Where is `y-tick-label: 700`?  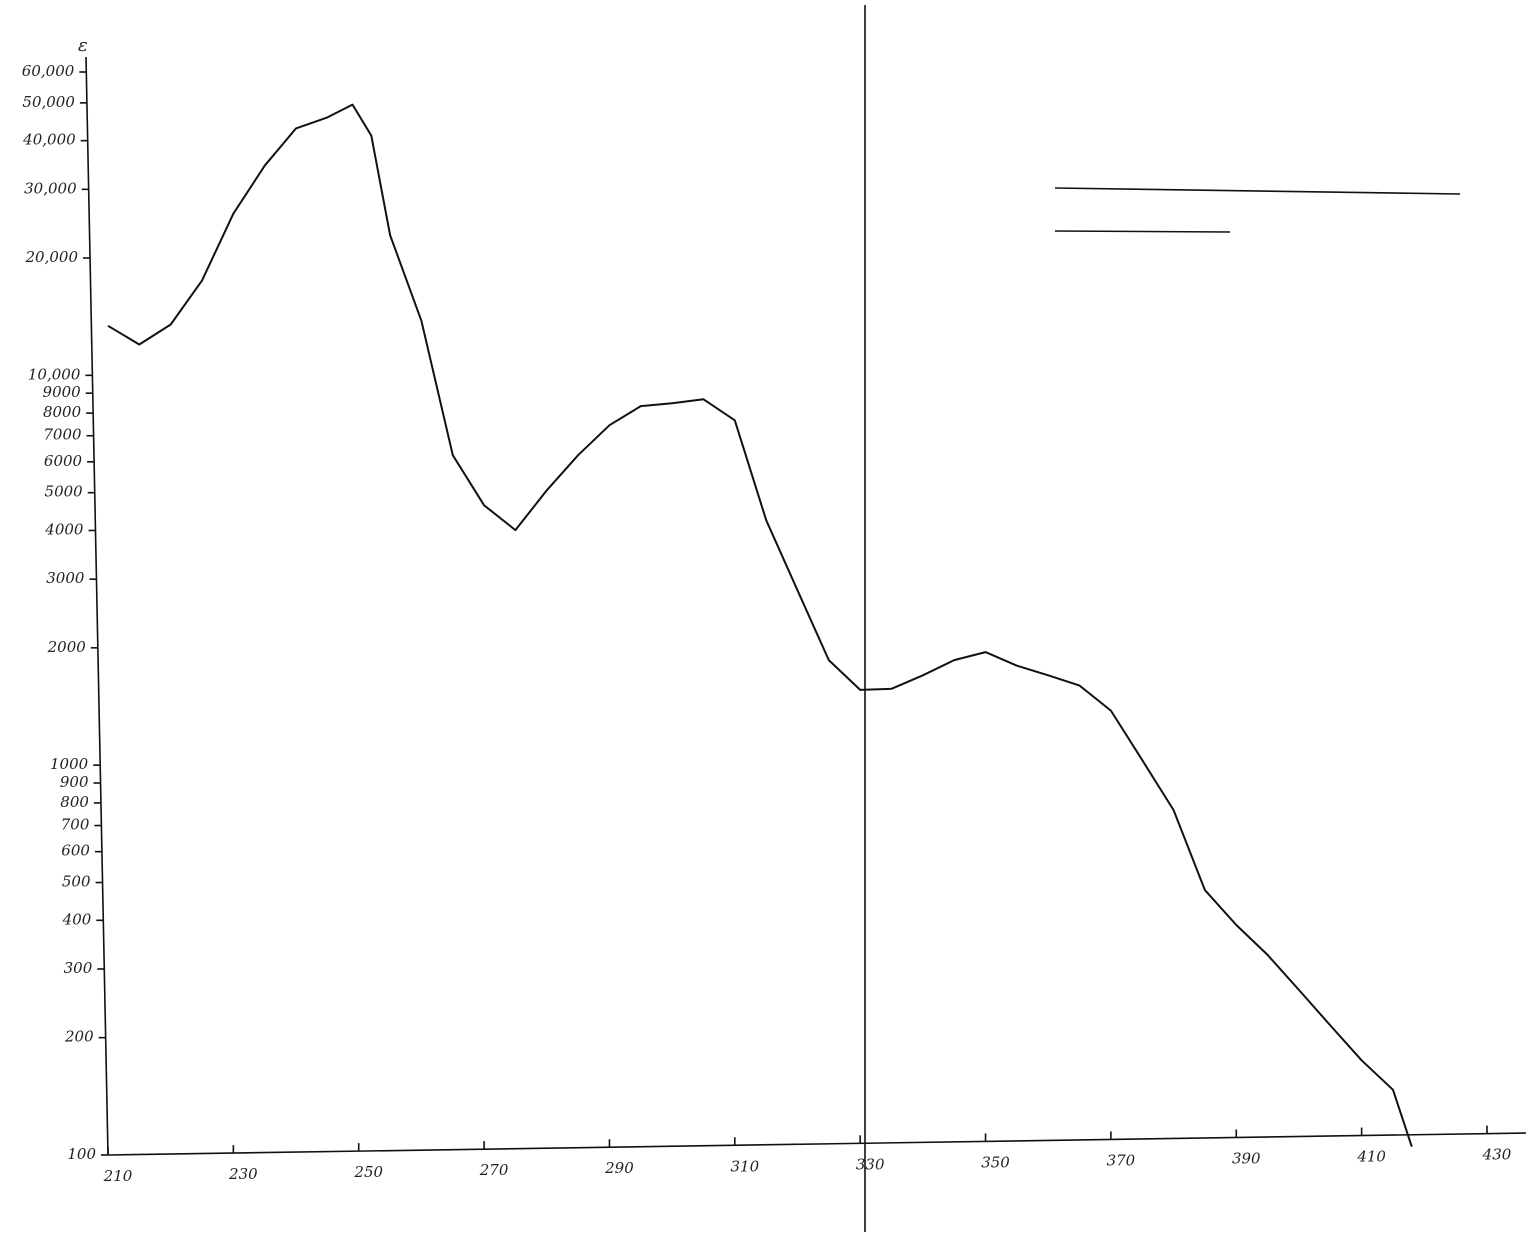
y-tick-label: 700 is located at coordinates (75, 825).